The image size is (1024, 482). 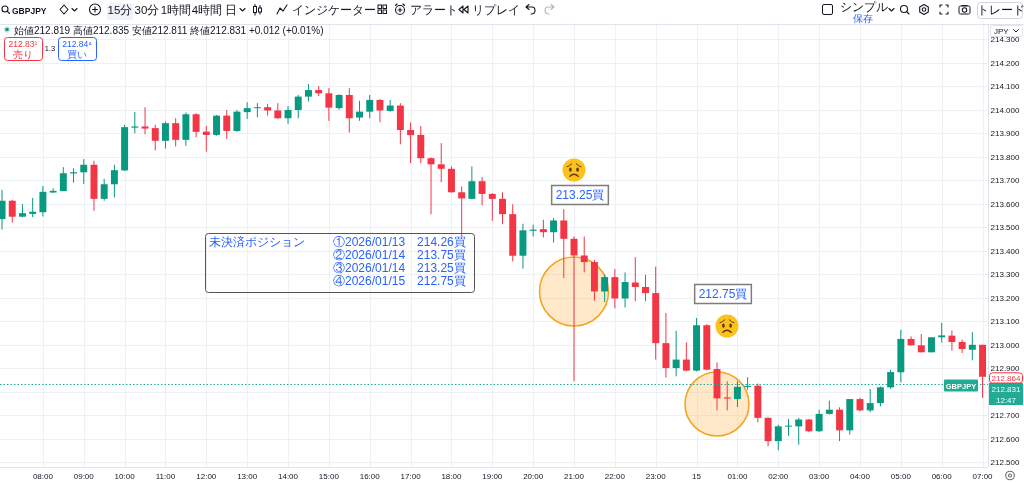 What do you see at coordinates (1005, 416) in the screenshot?
I see `y-tick-label: 212.700` at bounding box center [1005, 416].